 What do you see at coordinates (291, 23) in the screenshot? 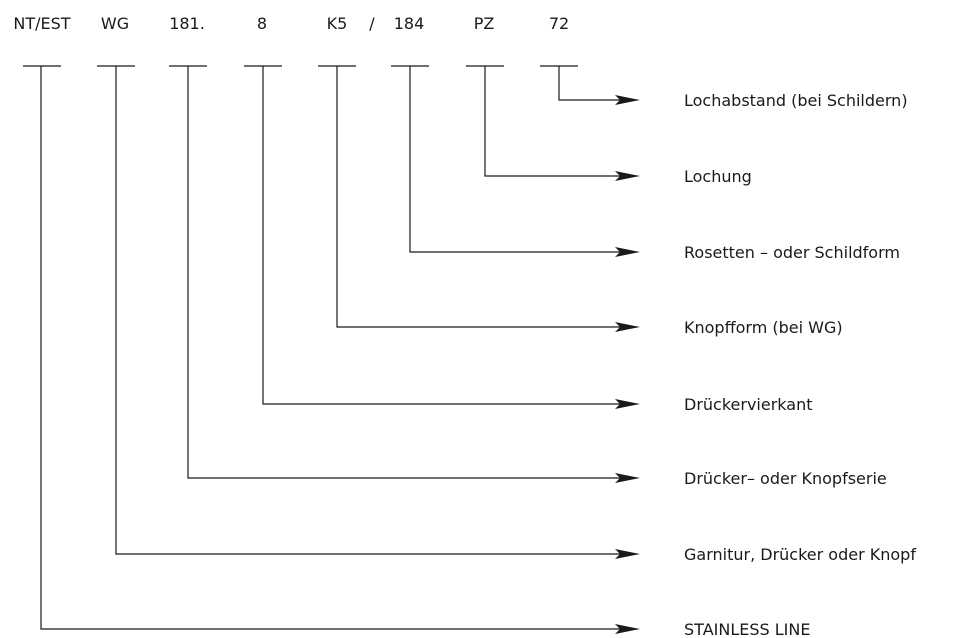
I see `product-code: NT/EST WG 181. 8 K5 / 184 PZ 72` at bounding box center [291, 23].